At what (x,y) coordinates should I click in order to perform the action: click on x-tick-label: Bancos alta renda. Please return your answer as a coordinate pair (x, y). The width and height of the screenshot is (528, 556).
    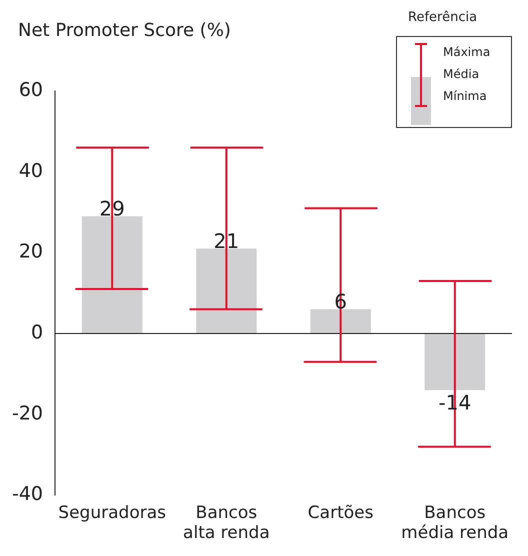
    Looking at the image, I should click on (226, 523).